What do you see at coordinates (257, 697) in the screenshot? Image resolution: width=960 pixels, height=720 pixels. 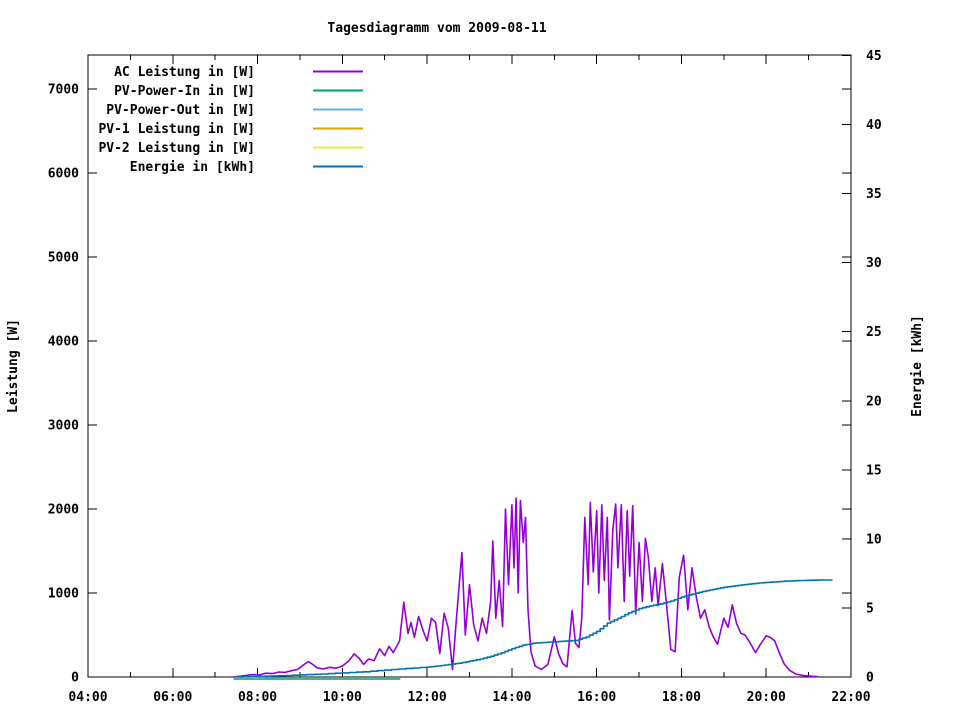 I see `x-tick-label: 08:00` at bounding box center [257, 697].